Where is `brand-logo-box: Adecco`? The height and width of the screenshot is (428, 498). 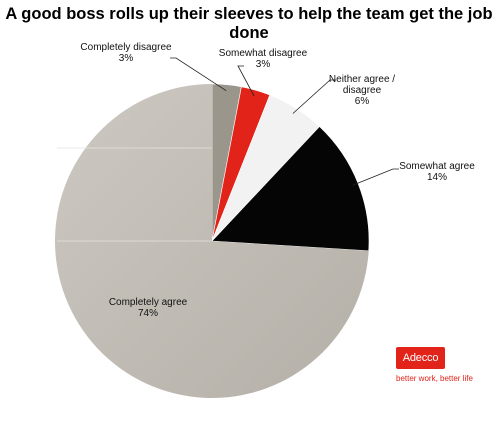
brand-logo-box: Adecco is located at coordinates (420, 358).